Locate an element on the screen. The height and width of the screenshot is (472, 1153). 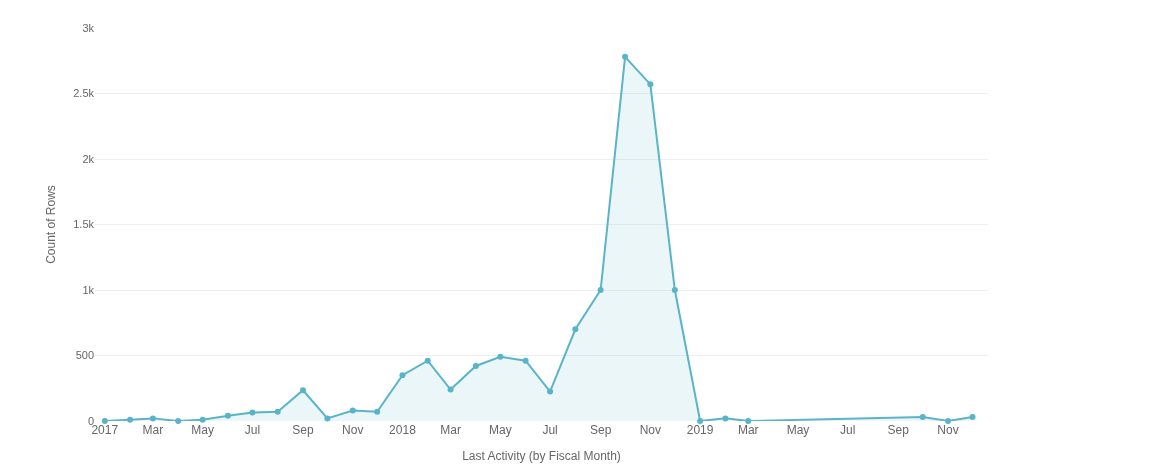
x-axis-title: Last Activity (by Fiscal Month) is located at coordinates (541, 455).